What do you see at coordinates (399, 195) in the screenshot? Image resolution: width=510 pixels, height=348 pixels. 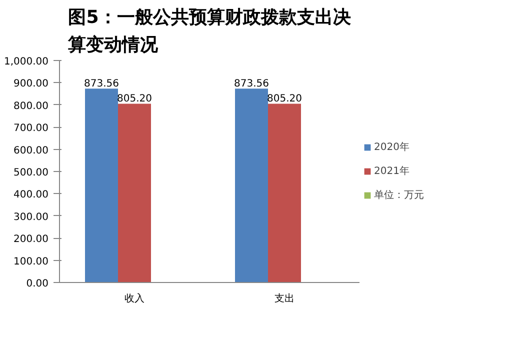 I see `legend-label: 单位：万元` at bounding box center [399, 195].